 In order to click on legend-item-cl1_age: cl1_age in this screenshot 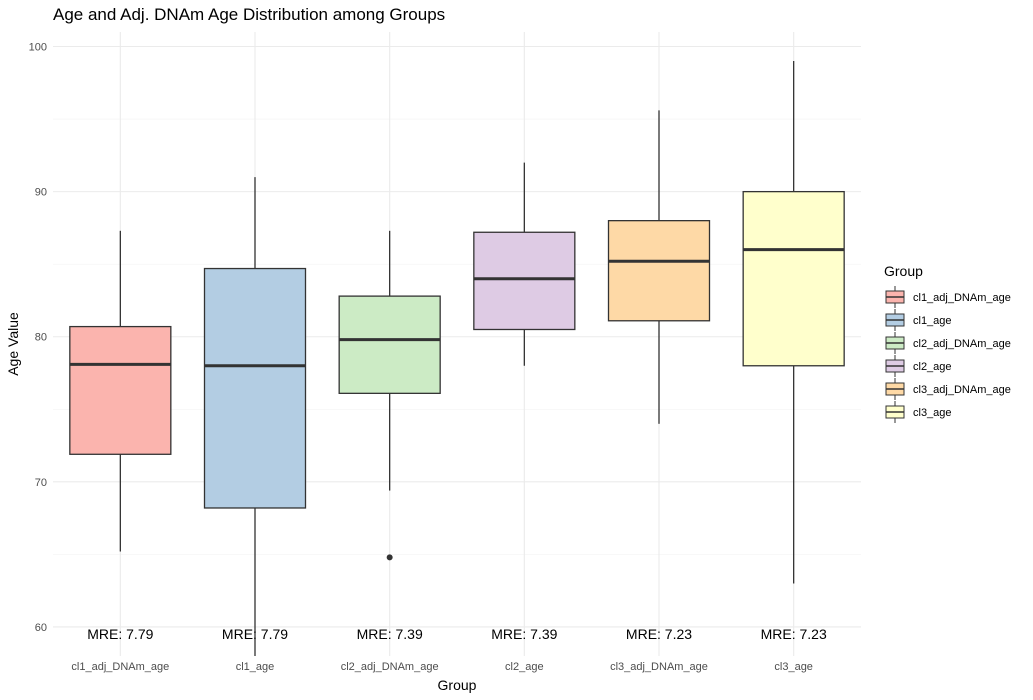, I will do `click(918, 320)`.